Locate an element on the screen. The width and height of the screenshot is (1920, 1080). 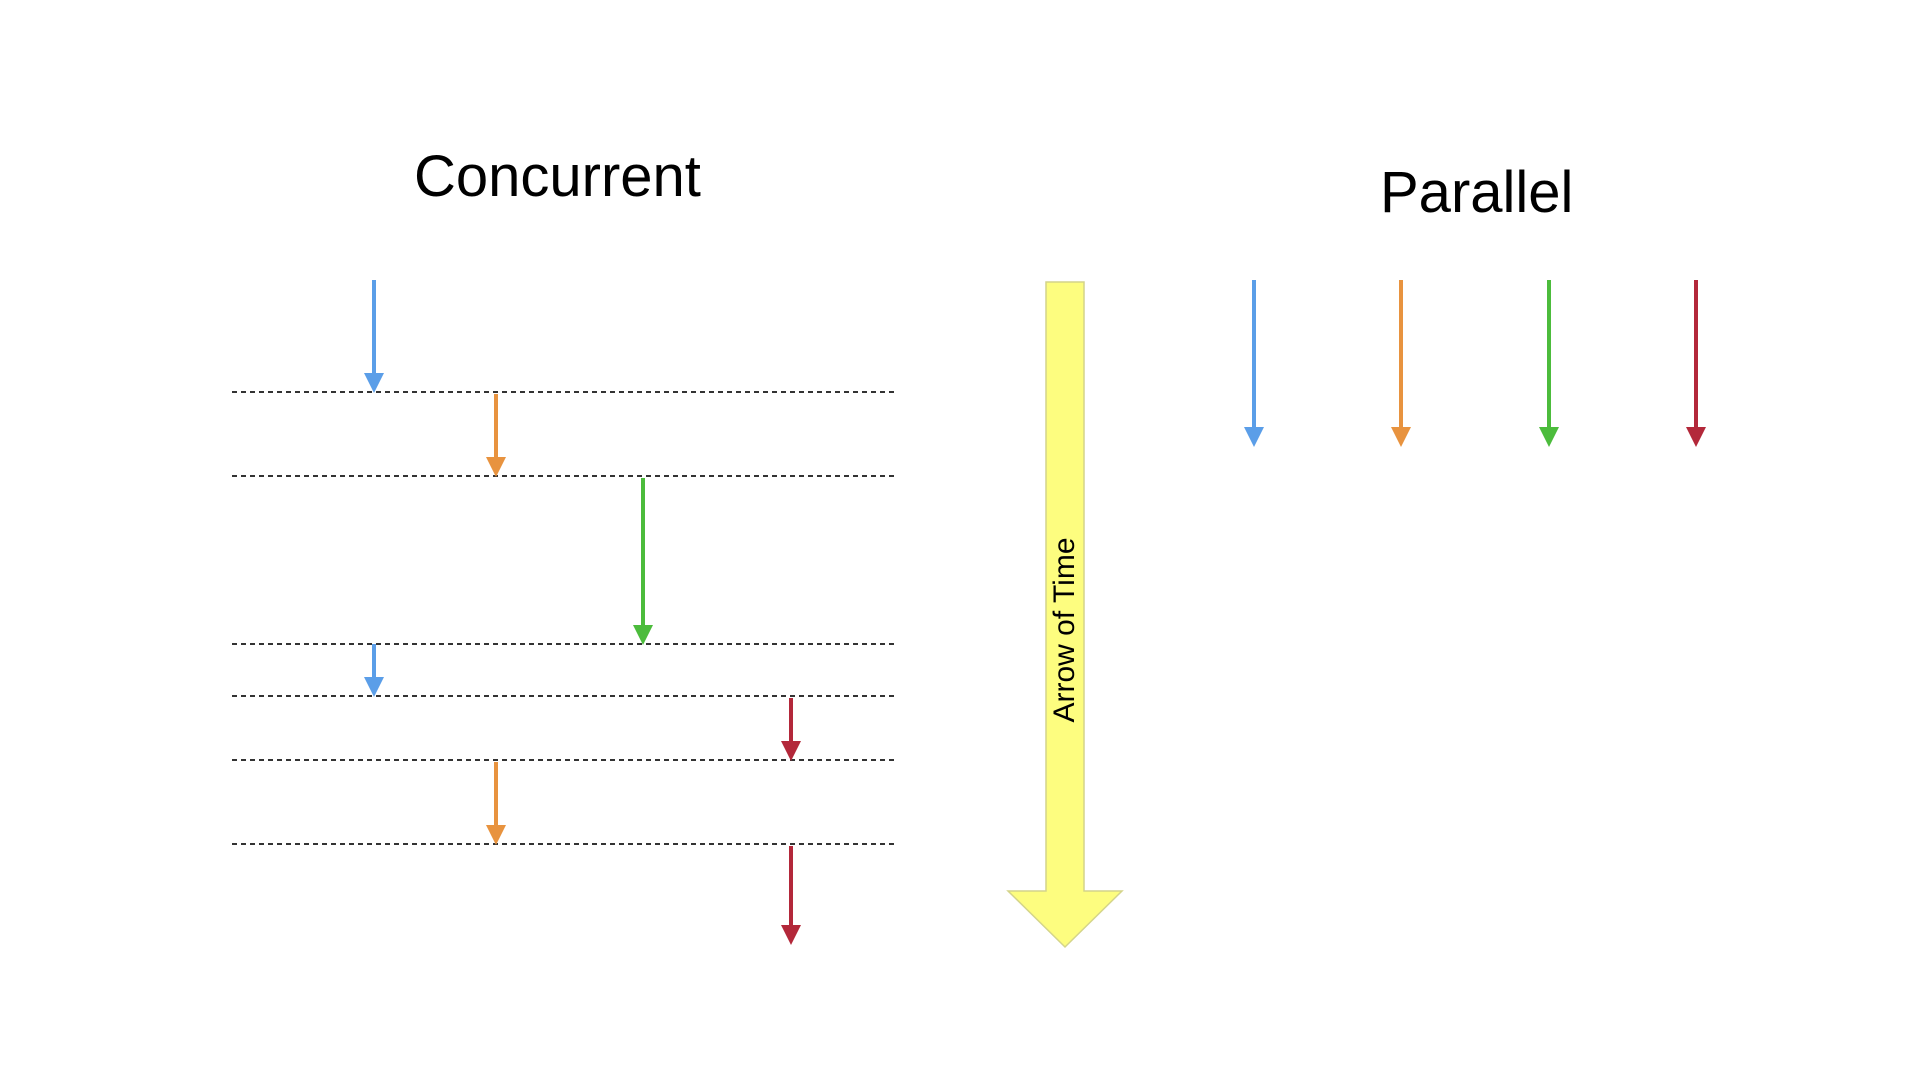
arrow-of-time: Arrow of Time is located at coordinates (1065, 615).